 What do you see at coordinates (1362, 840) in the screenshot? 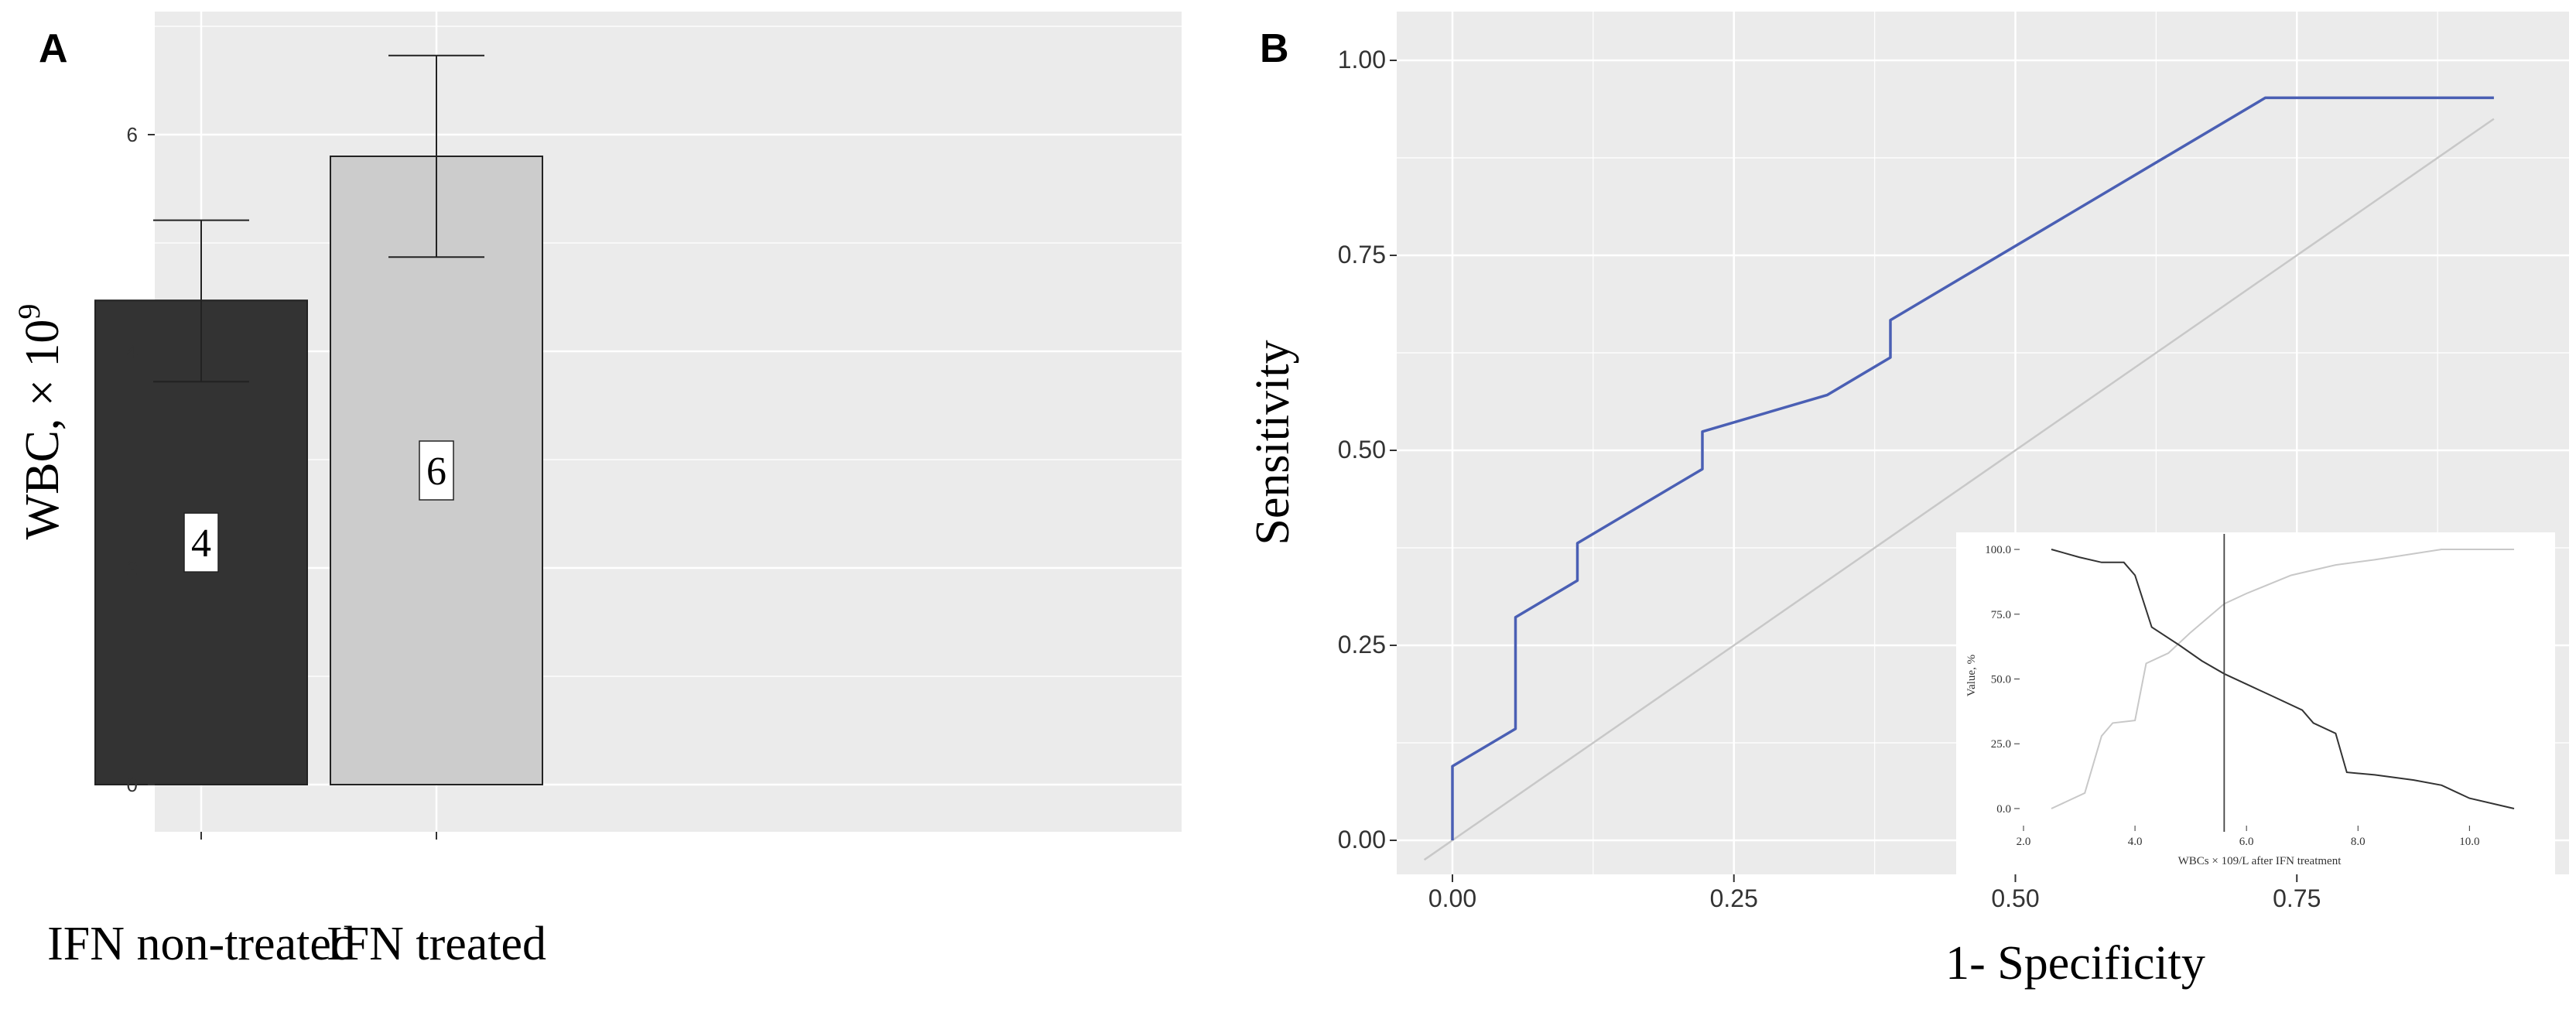
I see `y-tick-label: 0.00` at bounding box center [1362, 840].